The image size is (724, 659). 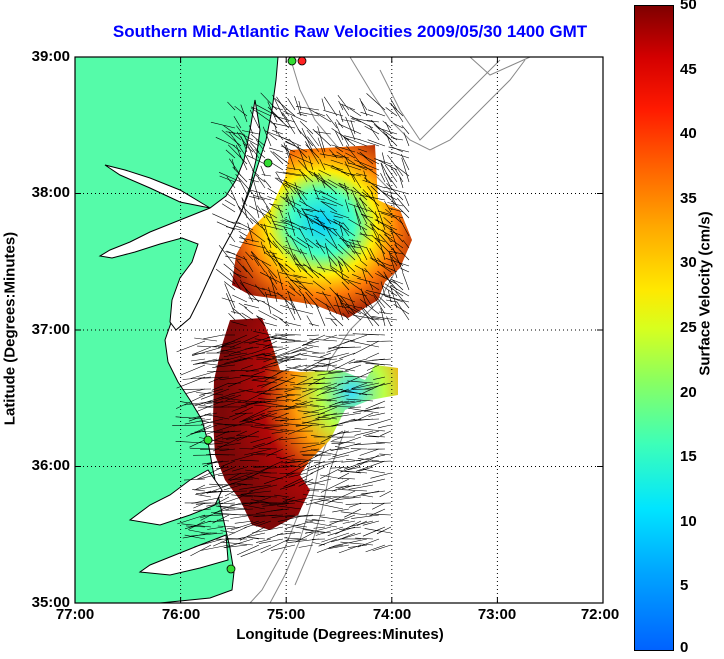 What do you see at coordinates (688, 456) in the screenshot?
I see `colorbar-tick: 15` at bounding box center [688, 456].